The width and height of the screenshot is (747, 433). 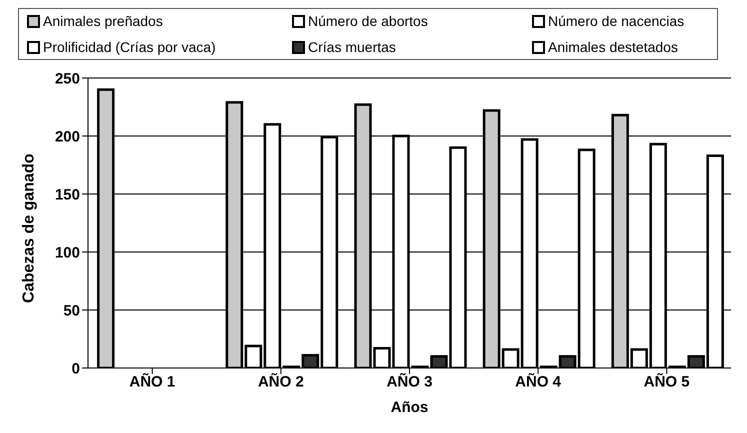 What do you see at coordinates (409, 407) in the screenshot?
I see `x-axis-title: Años` at bounding box center [409, 407].